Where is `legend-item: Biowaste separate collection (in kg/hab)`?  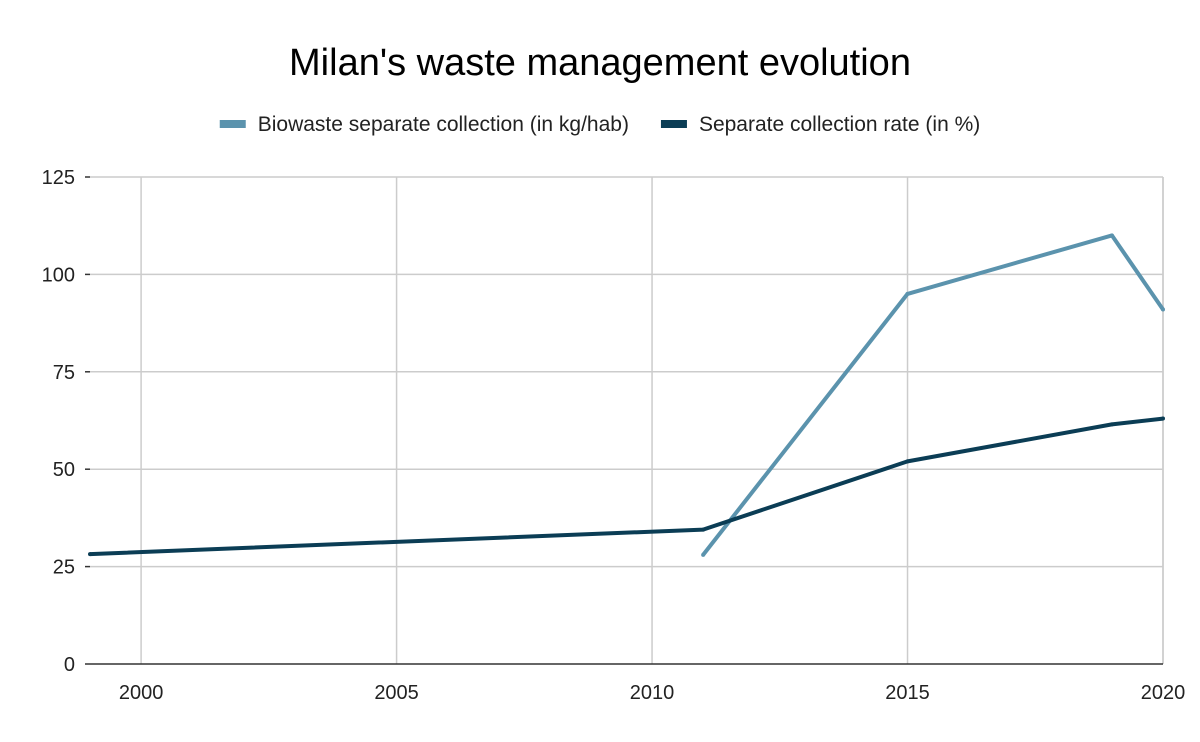
legend-item: Biowaste separate collection (in kg/hab) is located at coordinates (424, 124).